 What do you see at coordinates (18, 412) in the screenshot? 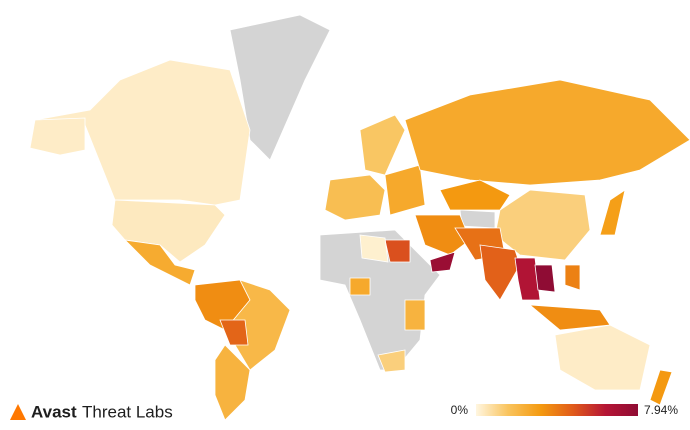
I see `logo-icon` at bounding box center [18, 412].